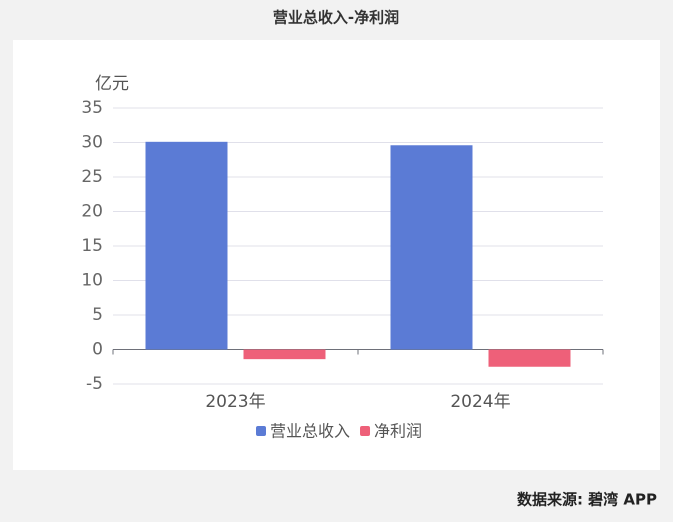 The image size is (673, 522). Describe the element at coordinates (92, 281) in the screenshot. I see `y-tick-label: 10` at that location.